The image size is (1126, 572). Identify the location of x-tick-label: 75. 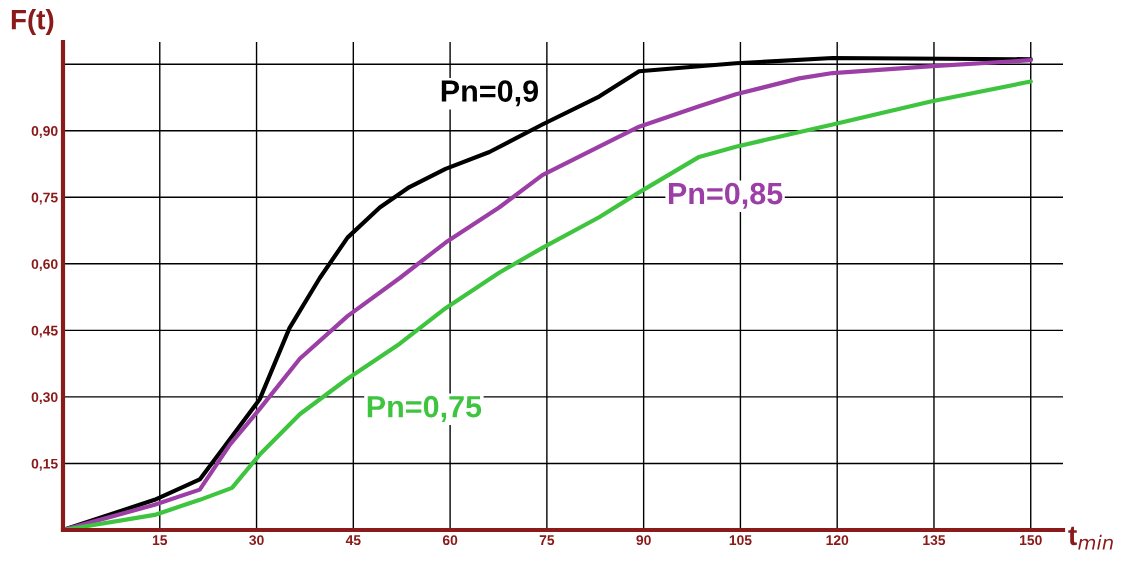
(547, 540).